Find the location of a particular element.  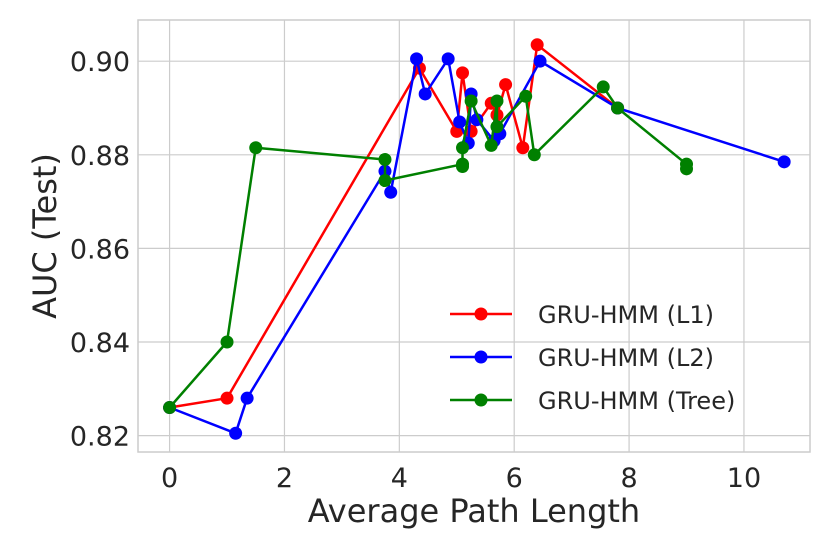

legend-item: GRU-HMM (L1) is located at coordinates (582, 315).